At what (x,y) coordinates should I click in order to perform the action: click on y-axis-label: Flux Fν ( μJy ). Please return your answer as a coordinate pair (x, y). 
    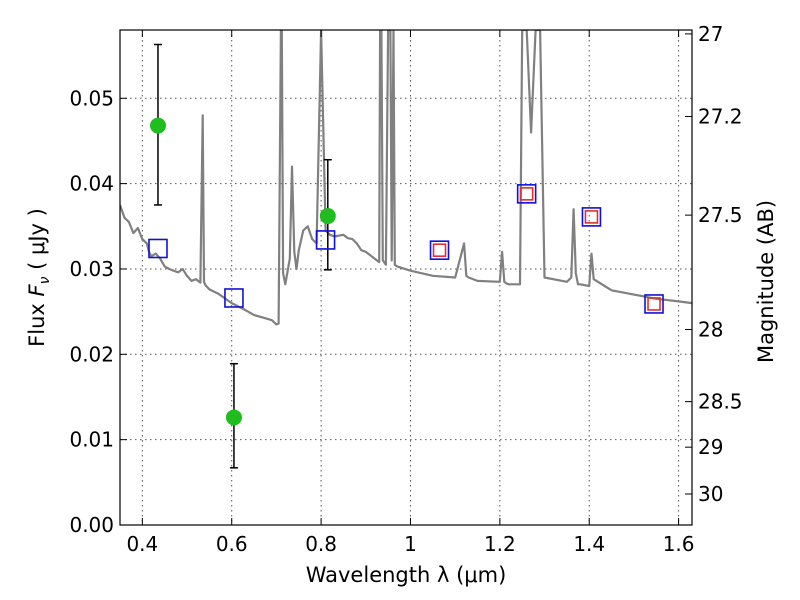
    Looking at the image, I should click on (39, 277).